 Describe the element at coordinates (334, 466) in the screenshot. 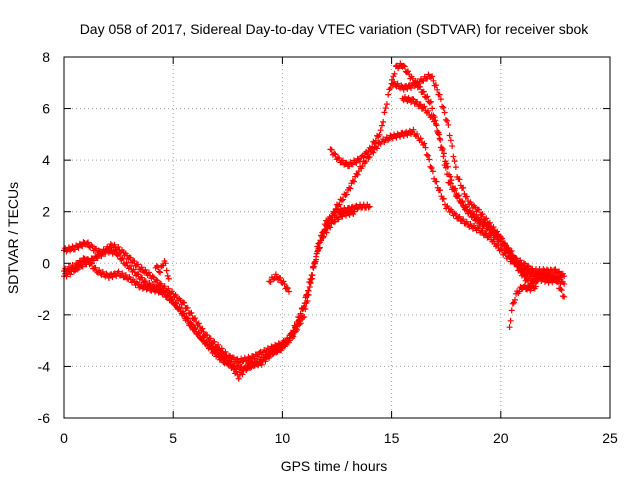

I see `x-axis-label: GPS time / hours` at that location.